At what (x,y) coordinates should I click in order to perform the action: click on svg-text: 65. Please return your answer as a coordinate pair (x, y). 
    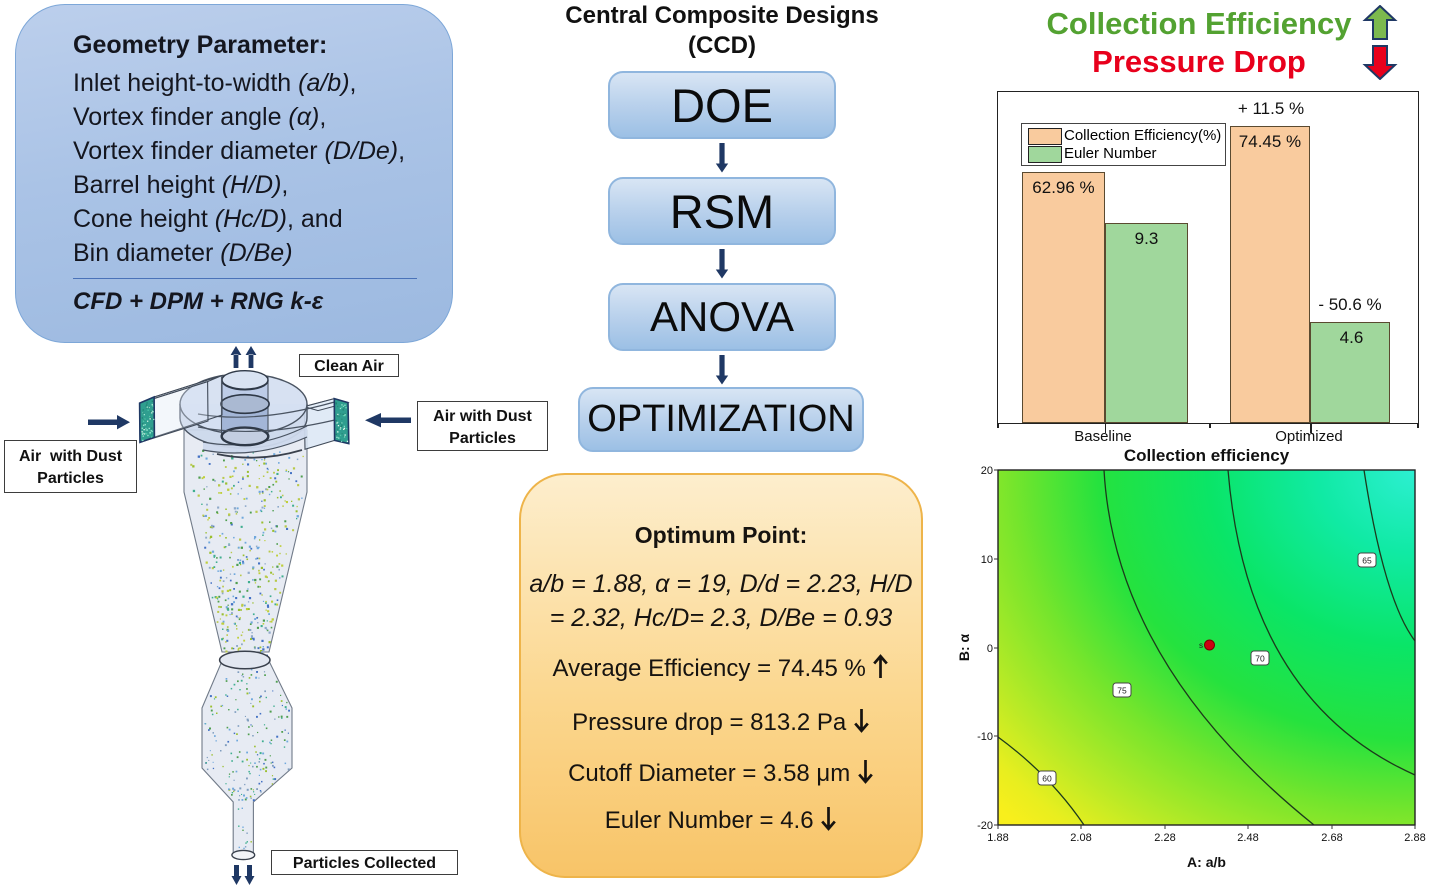
    Looking at the image, I should click on (1367, 561).